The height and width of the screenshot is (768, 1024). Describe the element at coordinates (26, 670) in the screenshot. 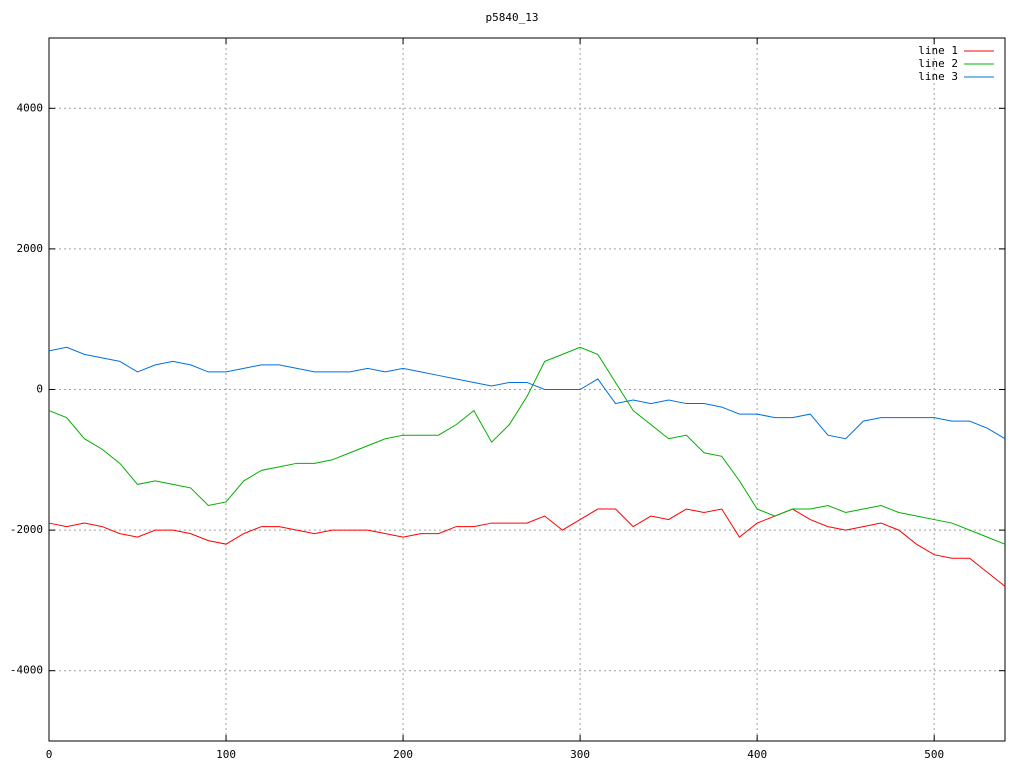

I see `y-tick-label: -4000` at that location.